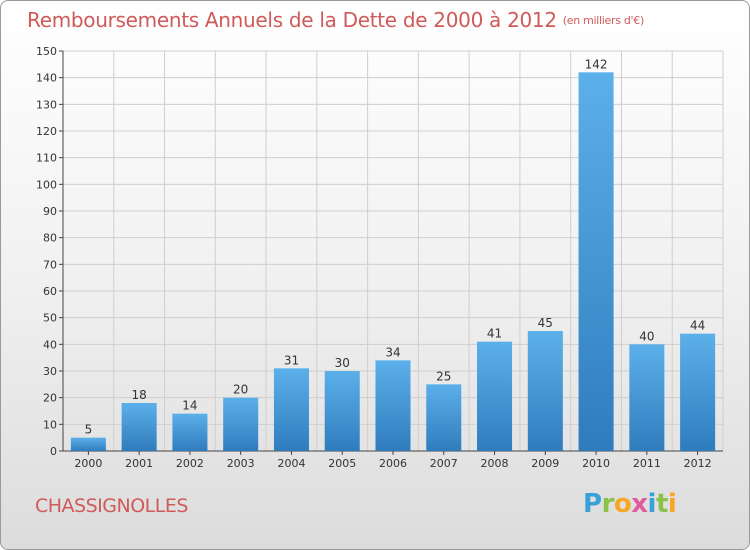  What do you see at coordinates (139, 395) in the screenshot?
I see `data-label: 18` at bounding box center [139, 395].